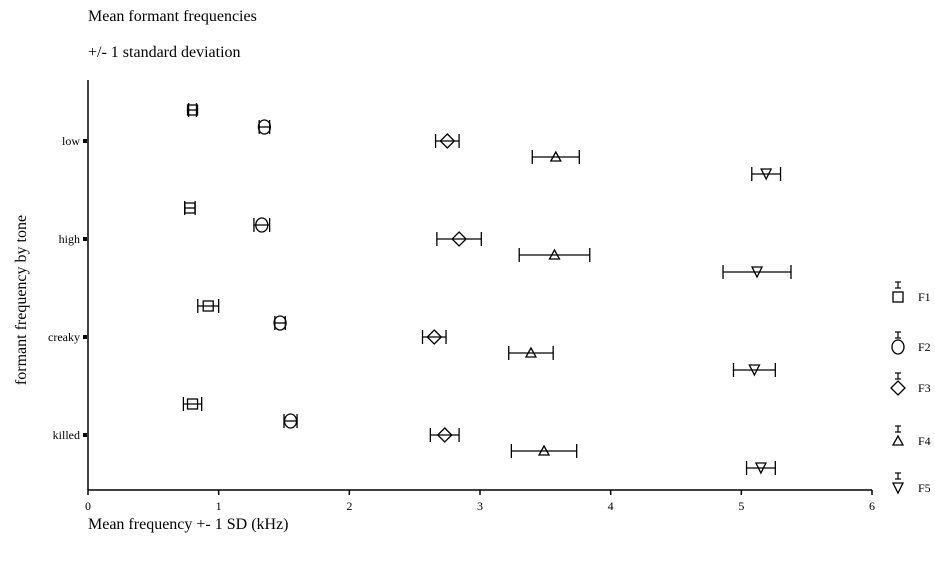 Image resolution: width=935 pixels, height=563 pixels. What do you see at coordinates (554, 254) in the screenshot?
I see `point-F4-high` at bounding box center [554, 254].